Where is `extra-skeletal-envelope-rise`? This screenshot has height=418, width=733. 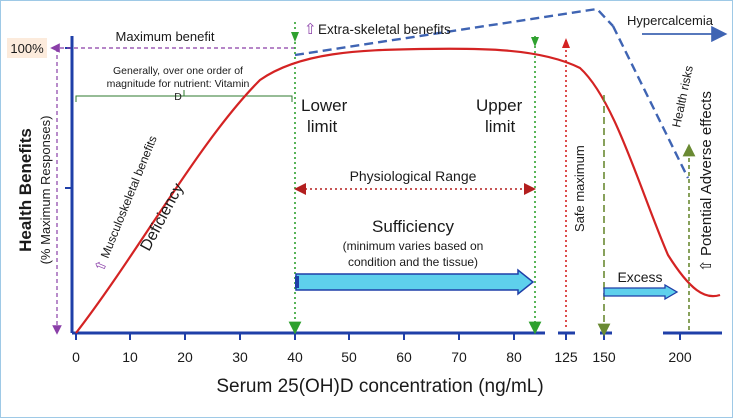 extra-skeletal-envelope-rise is located at coordinates (454, 32).